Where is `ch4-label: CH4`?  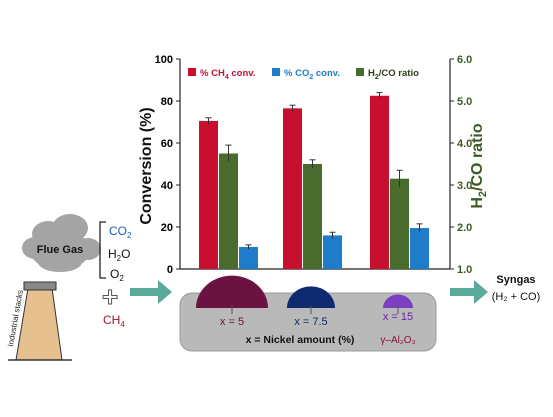 ch4-label: CH4 is located at coordinates (114, 321).